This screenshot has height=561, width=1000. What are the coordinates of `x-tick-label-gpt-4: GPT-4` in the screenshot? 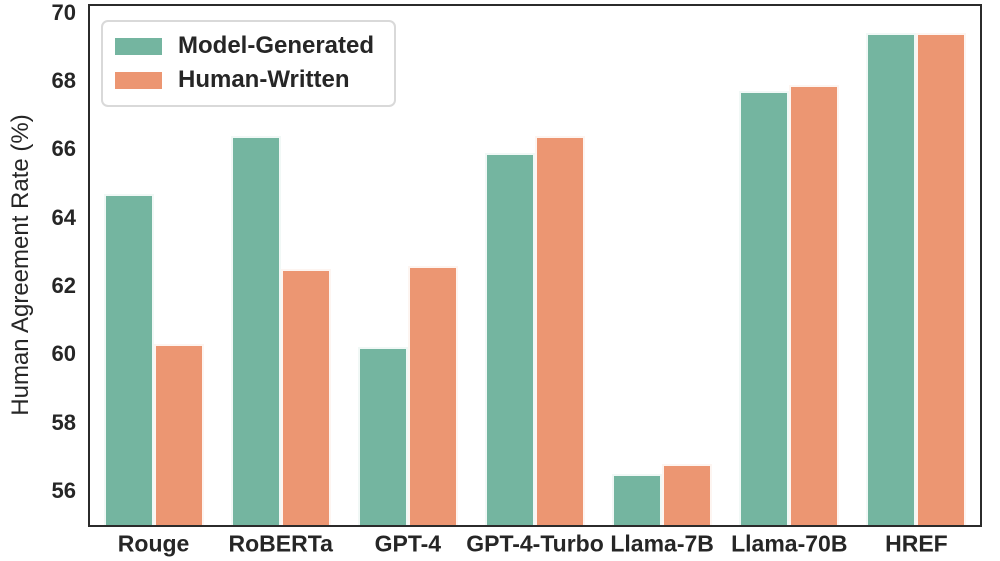 It's located at (408, 543).